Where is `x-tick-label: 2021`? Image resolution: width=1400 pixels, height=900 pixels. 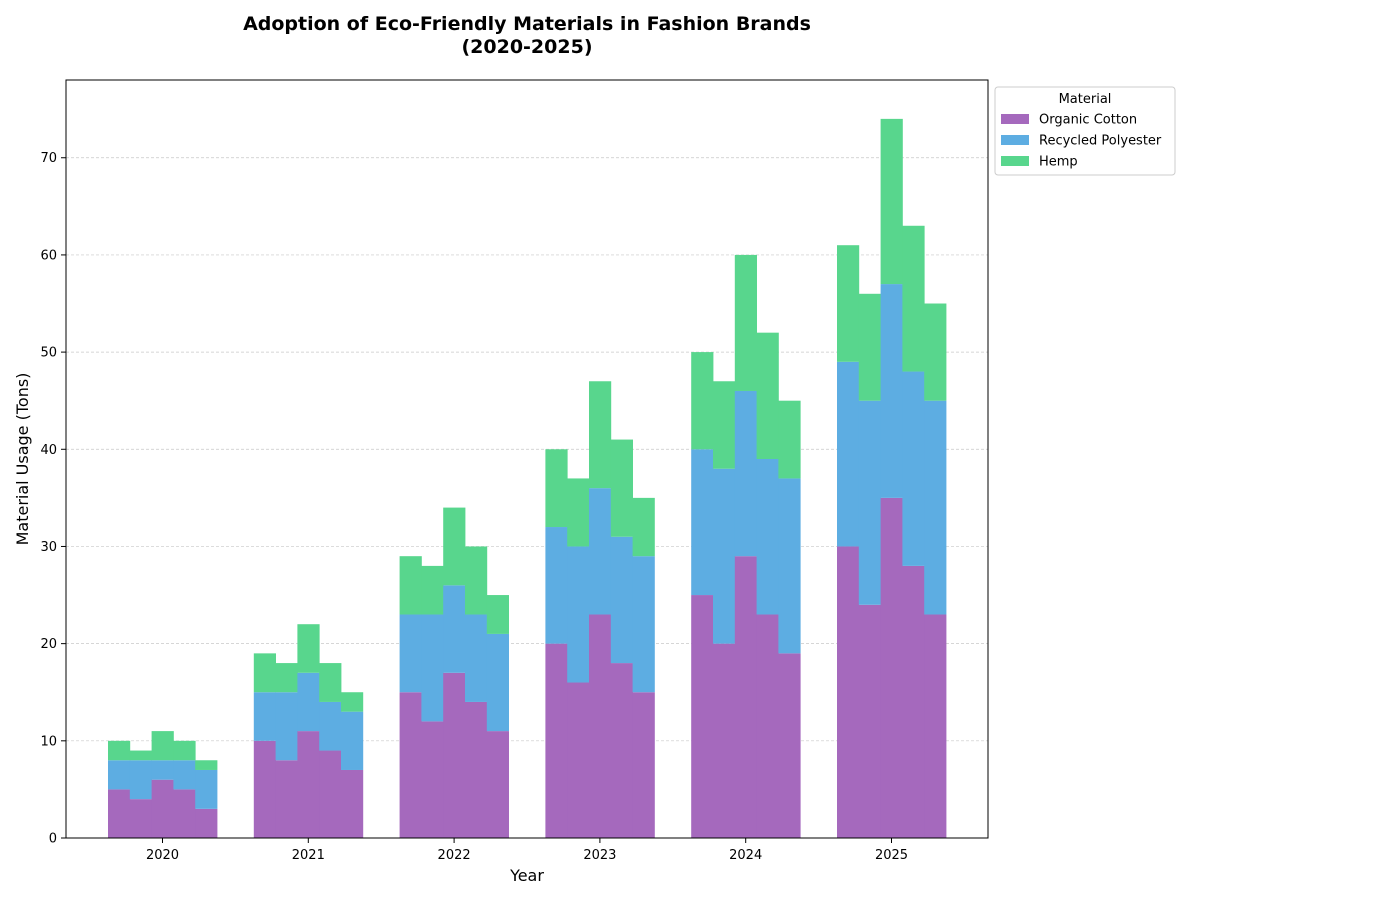 x-tick-label: 2021 is located at coordinates (308, 855).